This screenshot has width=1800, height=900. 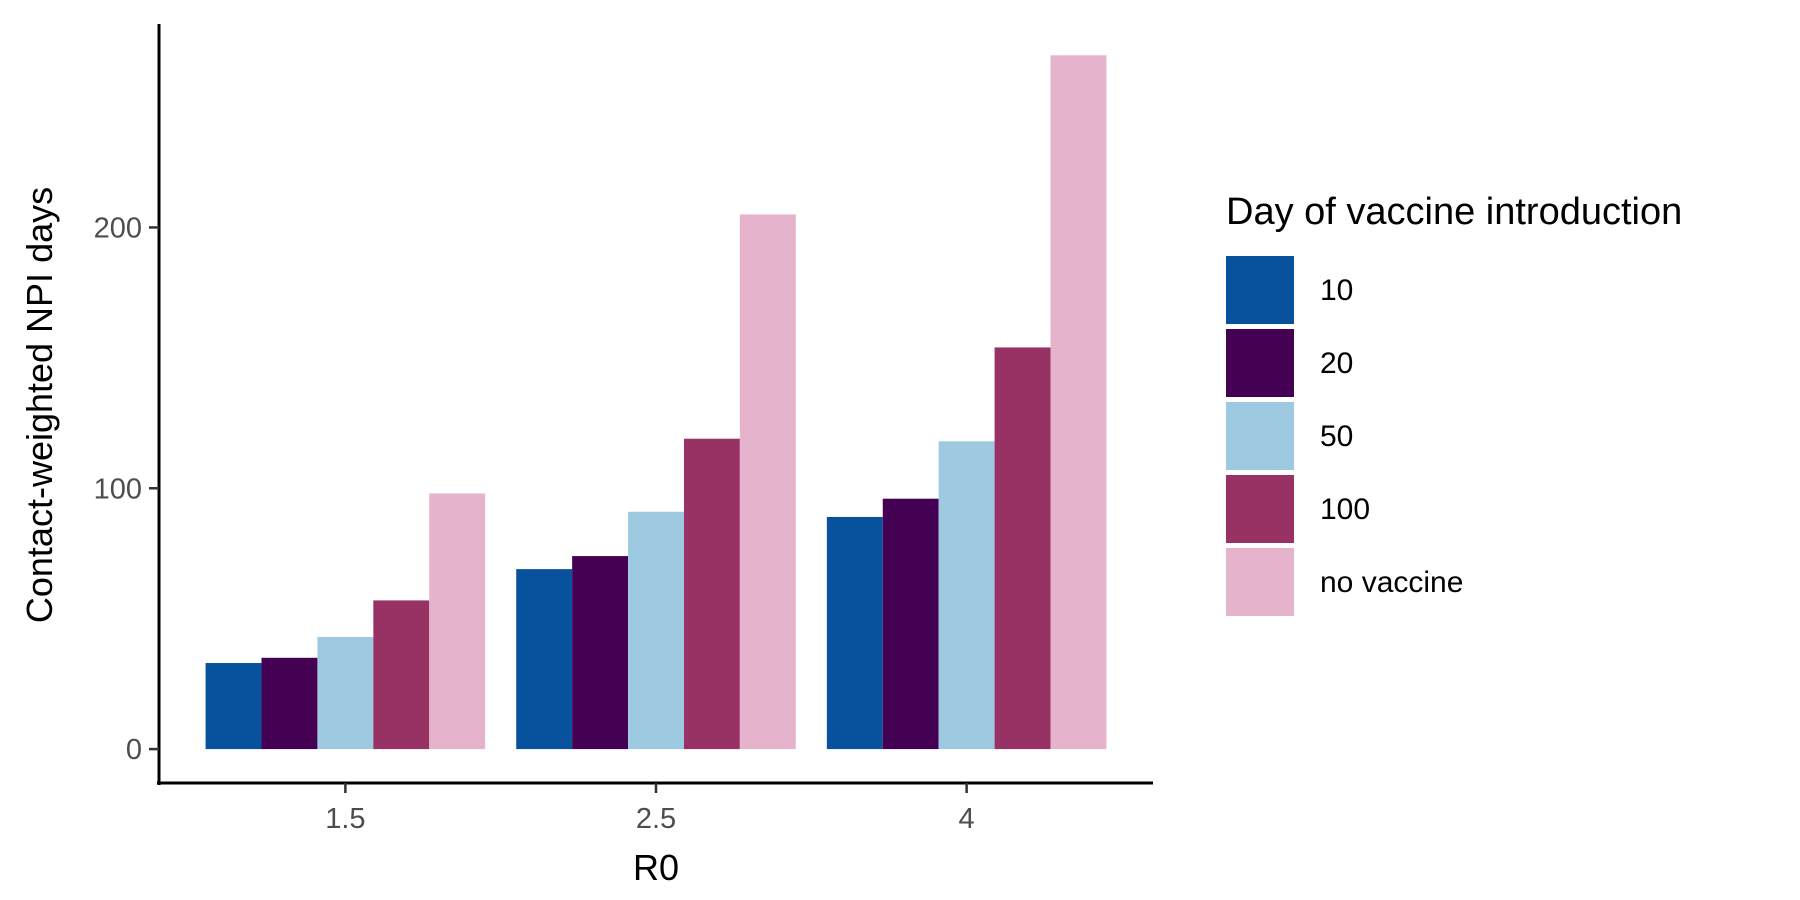 I want to click on bar-no-vaccine-r0-1.5, so click(x=457, y=621).